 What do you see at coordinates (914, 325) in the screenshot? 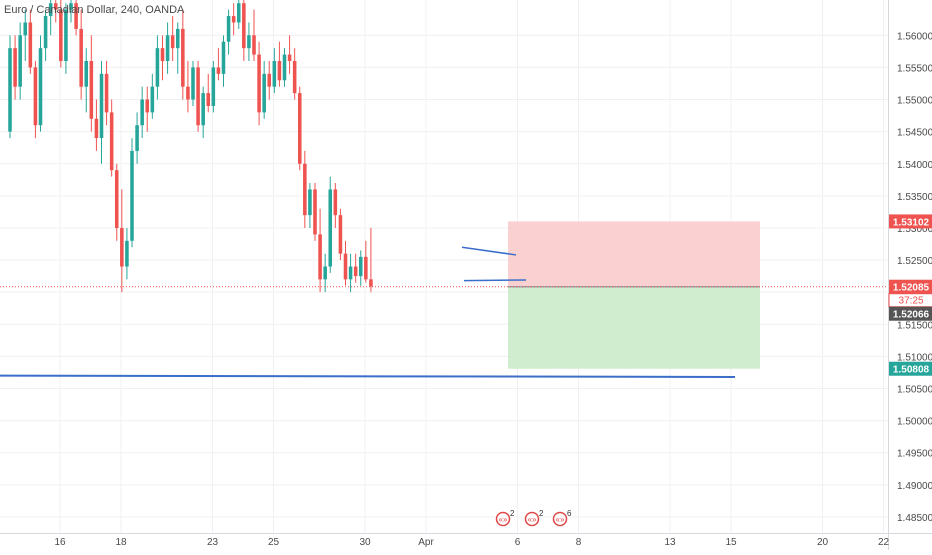
I see `price-tick-label: 1.51500` at bounding box center [914, 325].